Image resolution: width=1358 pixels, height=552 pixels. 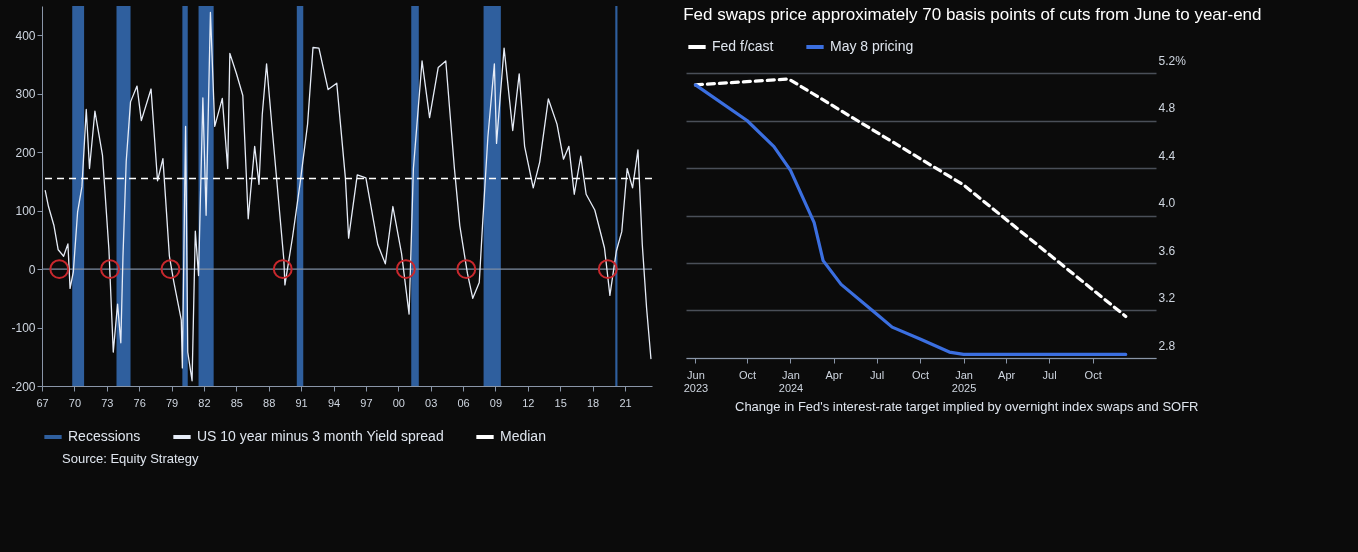 I want to click on x-tick-label: 00, so click(x=398, y=402).